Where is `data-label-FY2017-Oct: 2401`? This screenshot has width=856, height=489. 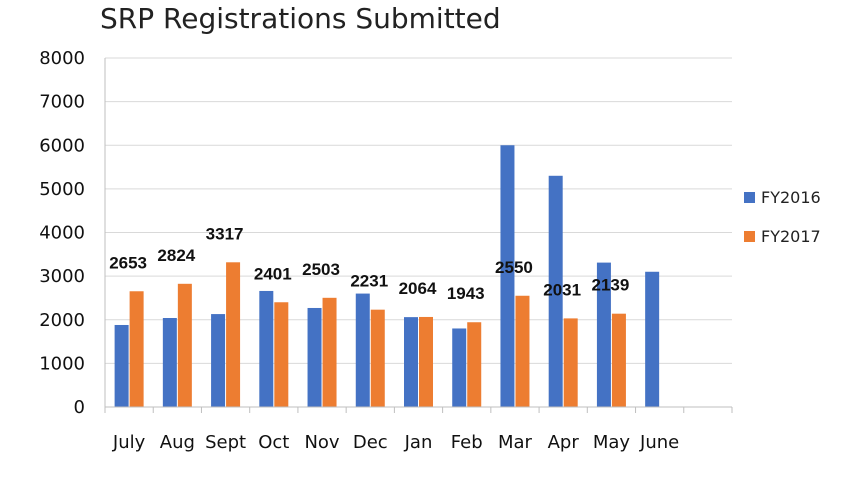
data-label-FY2017-Oct: 2401 is located at coordinates (273, 273).